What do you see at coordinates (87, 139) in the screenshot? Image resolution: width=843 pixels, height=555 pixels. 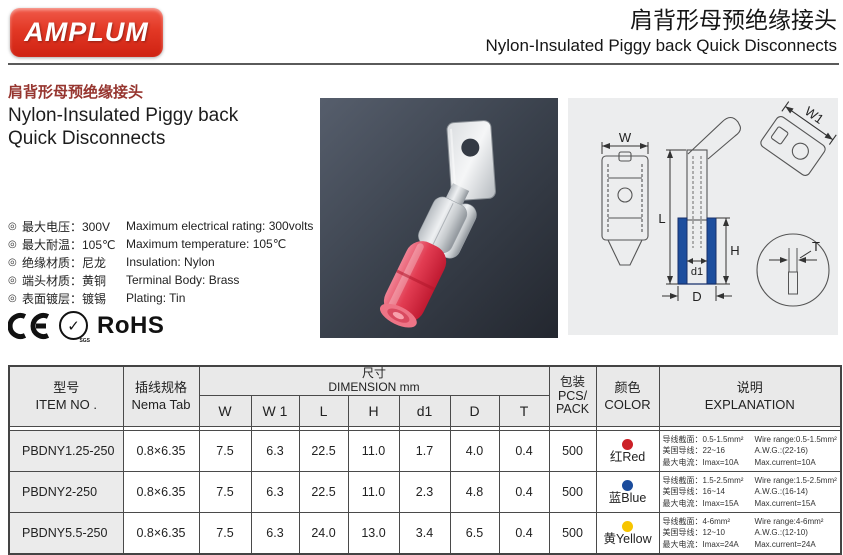 I see `product-title-en-line2: Quick Disconnects` at bounding box center [87, 139].